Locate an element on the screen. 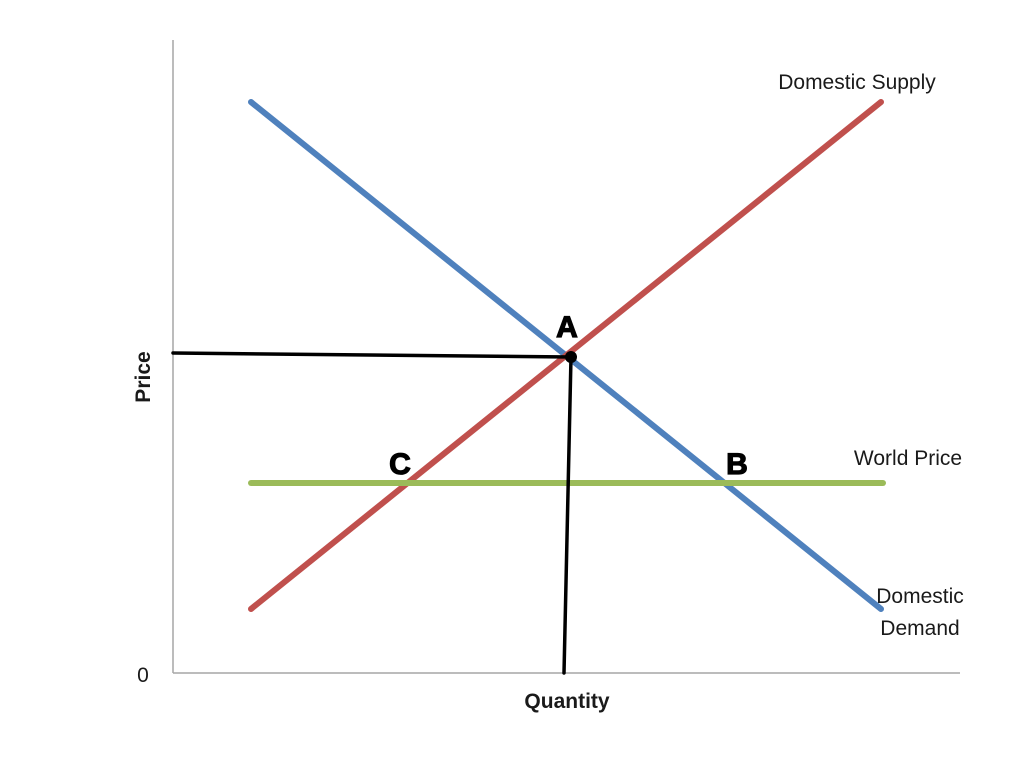 This screenshot has width=1024, height=768. world-price-label: World Price is located at coordinates (908, 458).